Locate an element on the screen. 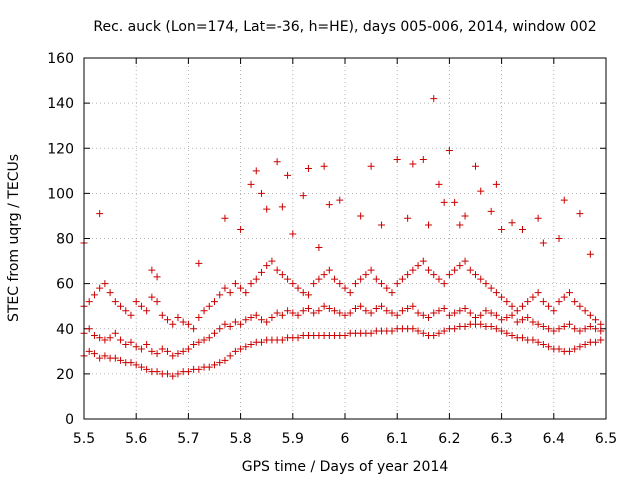  x-axis-label: GPS time / Days of year 2014 is located at coordinates (345, 467).